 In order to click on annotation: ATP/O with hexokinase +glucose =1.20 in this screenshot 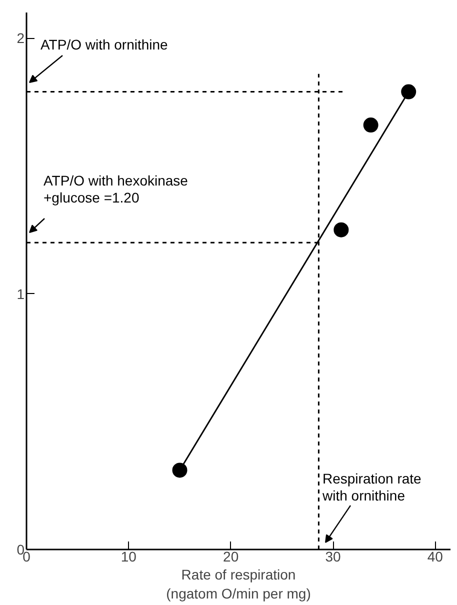, I will do `click(116, 189)`.